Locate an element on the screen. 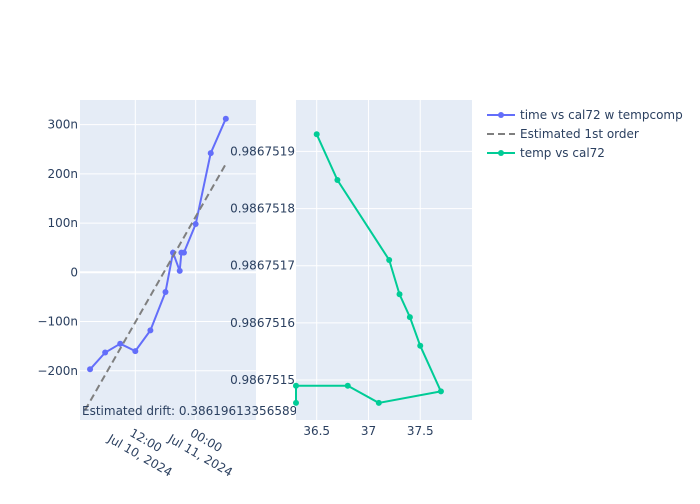  left-series is located at coordinates (156, 263).